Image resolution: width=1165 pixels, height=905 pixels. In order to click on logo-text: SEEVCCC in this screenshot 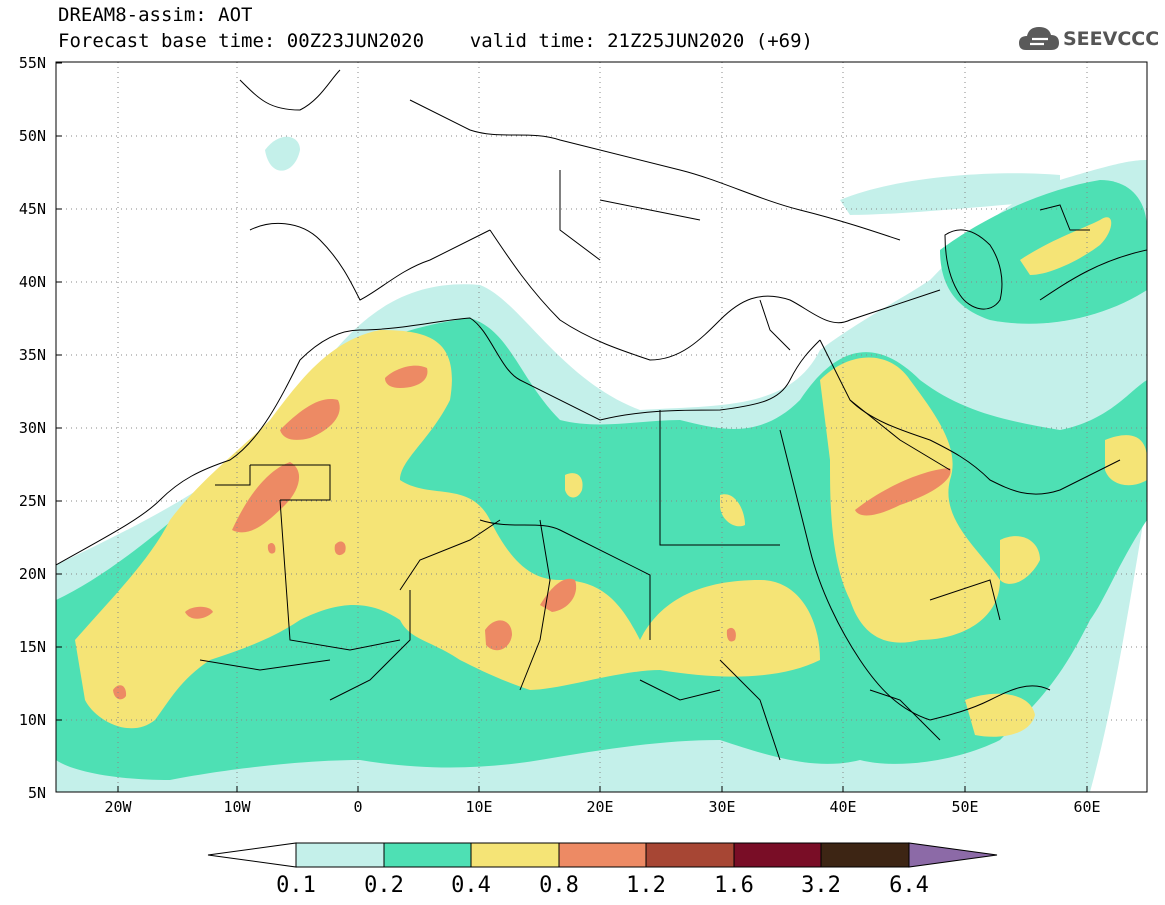, I will do `click(1111, 39)`.